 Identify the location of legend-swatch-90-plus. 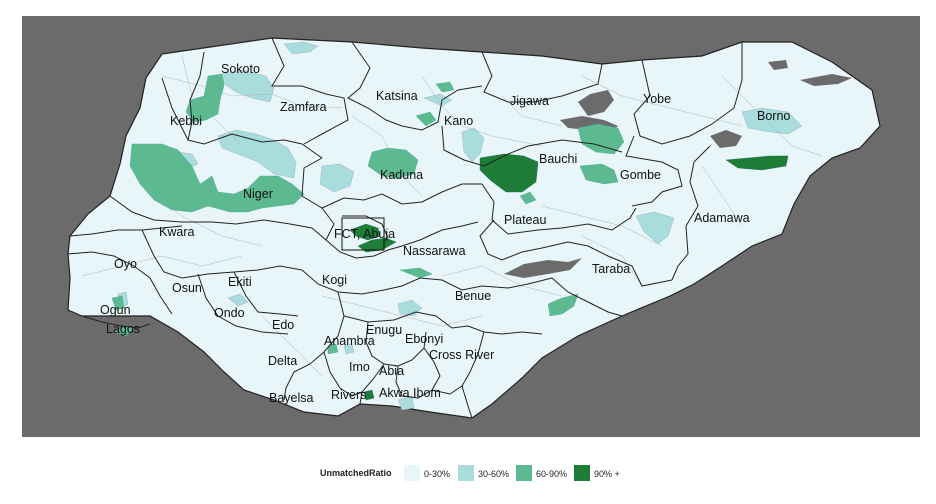
(582, 473).